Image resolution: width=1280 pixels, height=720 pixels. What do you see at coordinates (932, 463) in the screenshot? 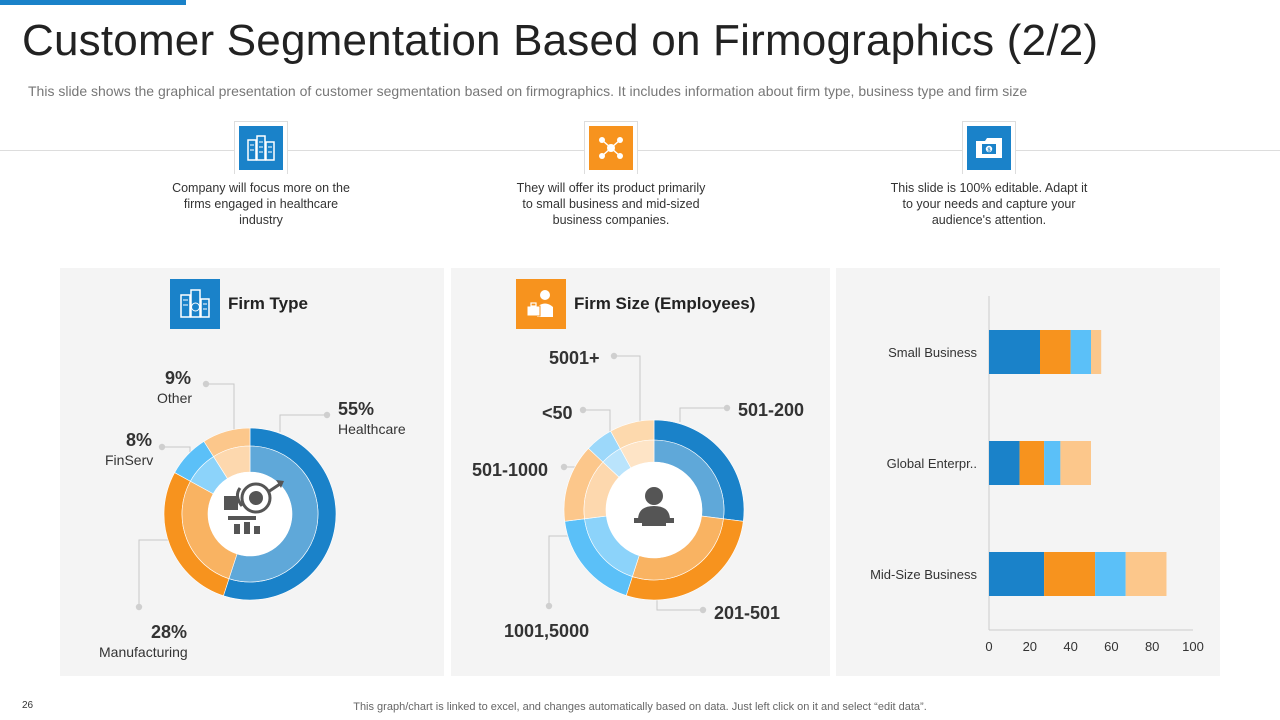
I see `bar-category-label: Global Enterpr..` at bounding box center [932, 463].